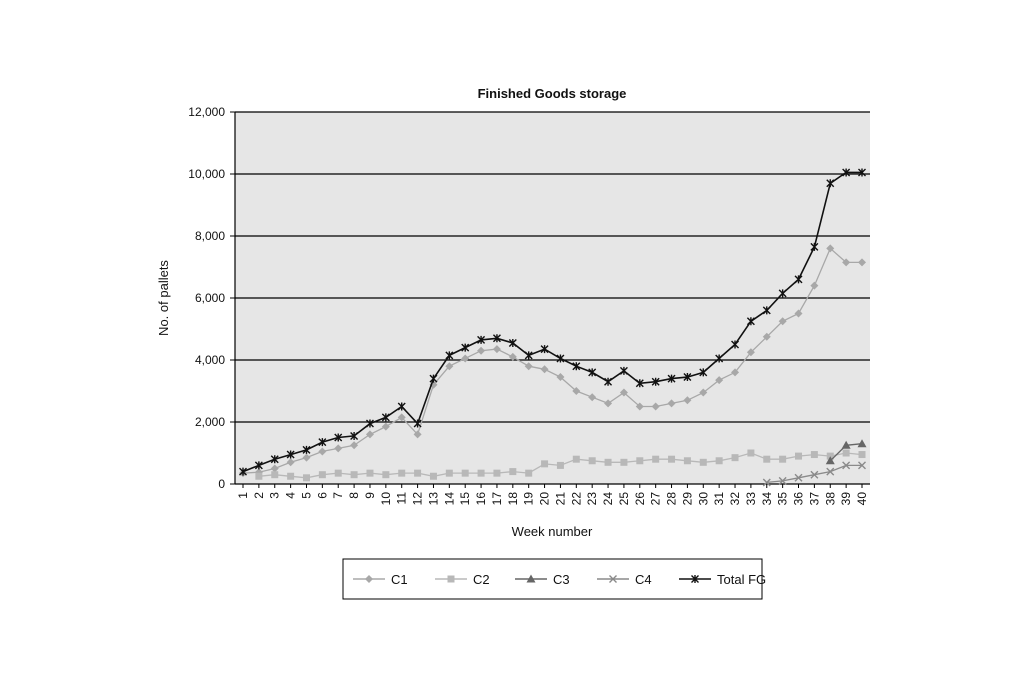 The height and width of the screenshot is (684, 1024). I want to click on series-c4, so click(814, 474).